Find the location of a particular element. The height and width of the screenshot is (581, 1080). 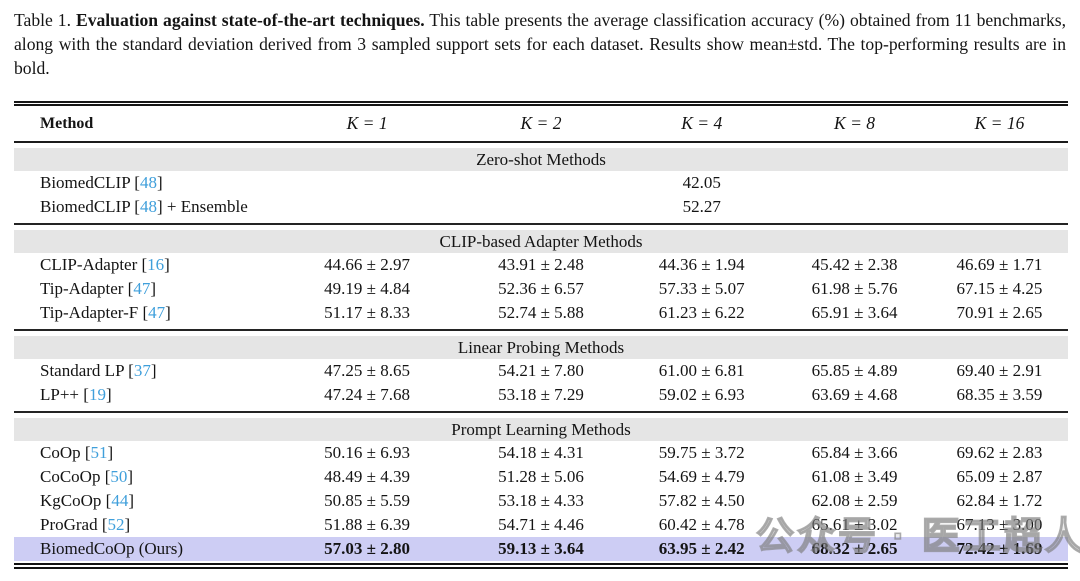

value-cell: 67.15 ± 4.25 is located at coordinates (999, 288).